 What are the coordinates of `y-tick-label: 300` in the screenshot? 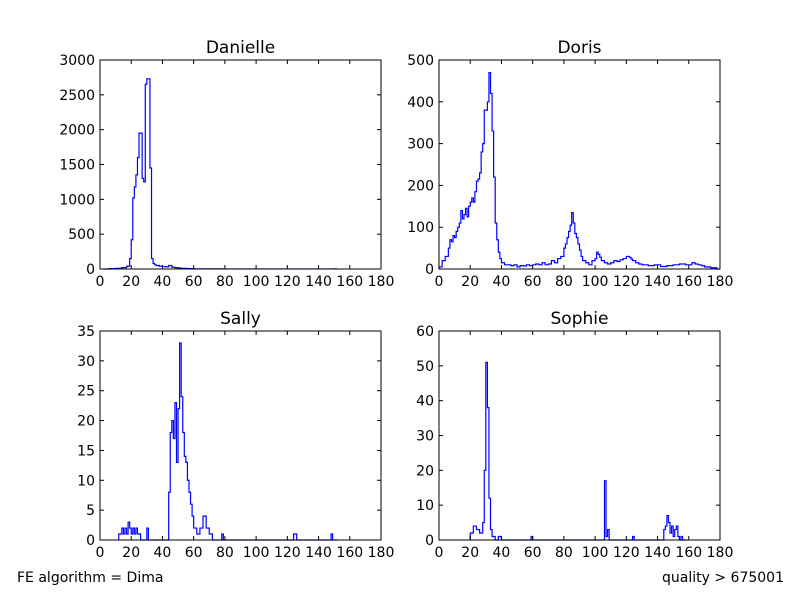 It's located at (420, 145).